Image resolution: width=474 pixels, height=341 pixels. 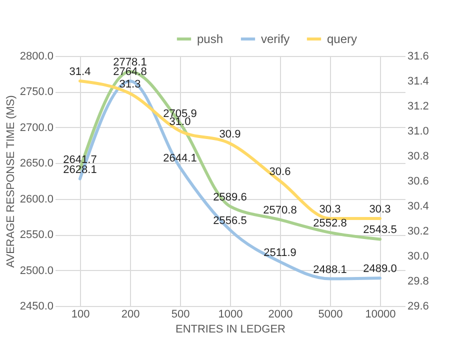 I want to click on y2-tick-label: 30.4, so click(x=418, y=206).